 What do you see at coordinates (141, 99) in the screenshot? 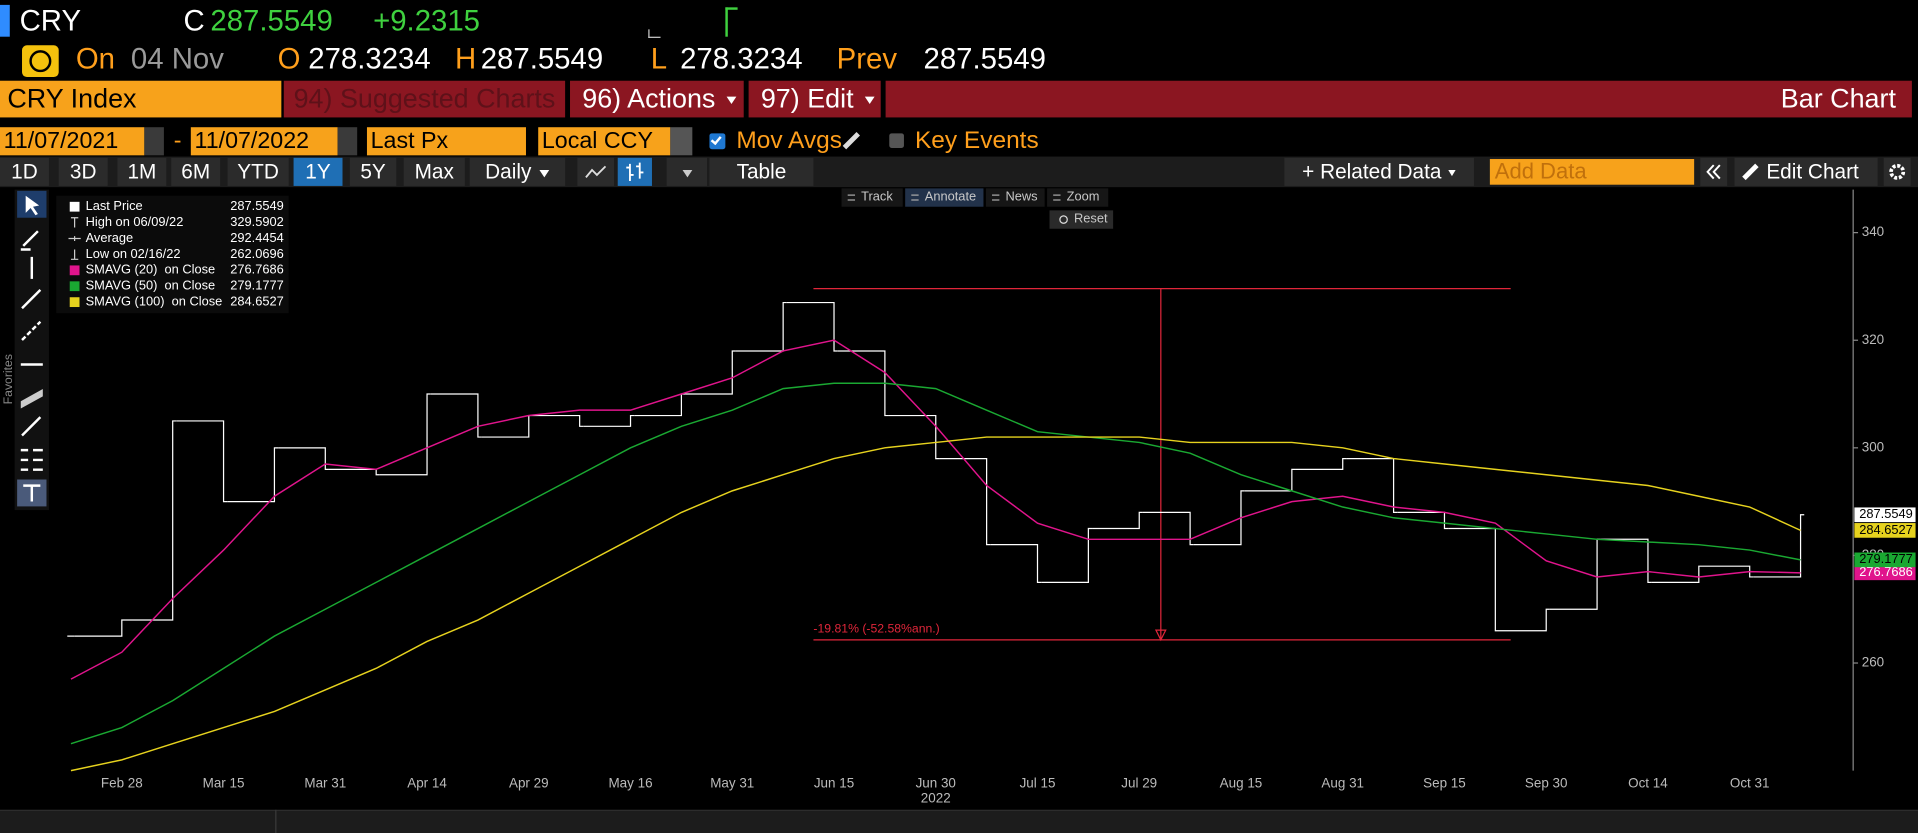
I see `security-field: CRY Index` at bounding box center [141, 99].